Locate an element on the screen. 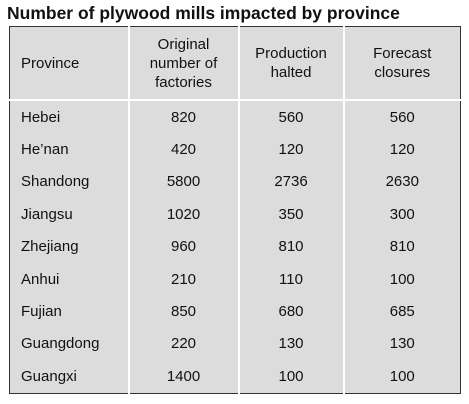 This screenshot has width=469, height=404. header-cell: Forecast closures is located at coordinates (401, 63).